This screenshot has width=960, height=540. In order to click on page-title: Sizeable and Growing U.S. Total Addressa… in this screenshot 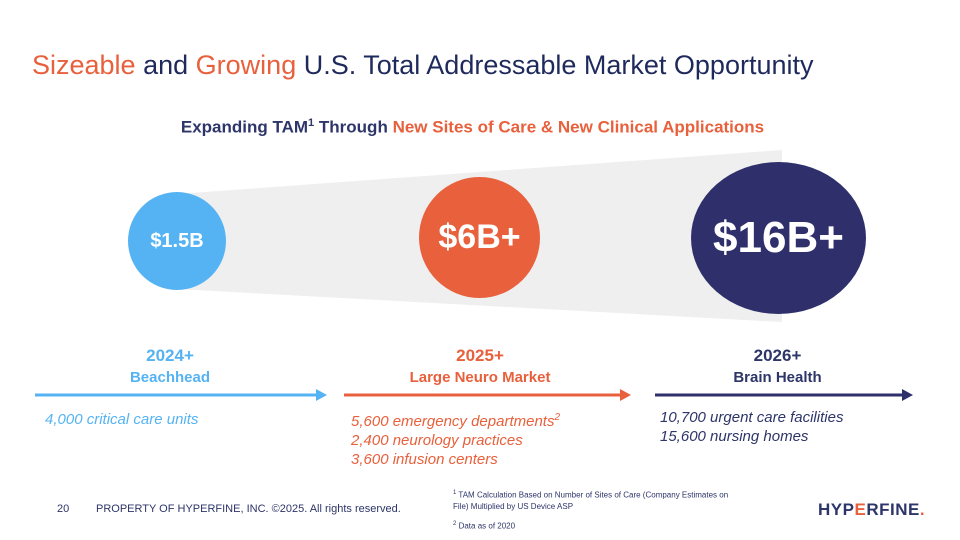, I will do `click(423, 65)`.